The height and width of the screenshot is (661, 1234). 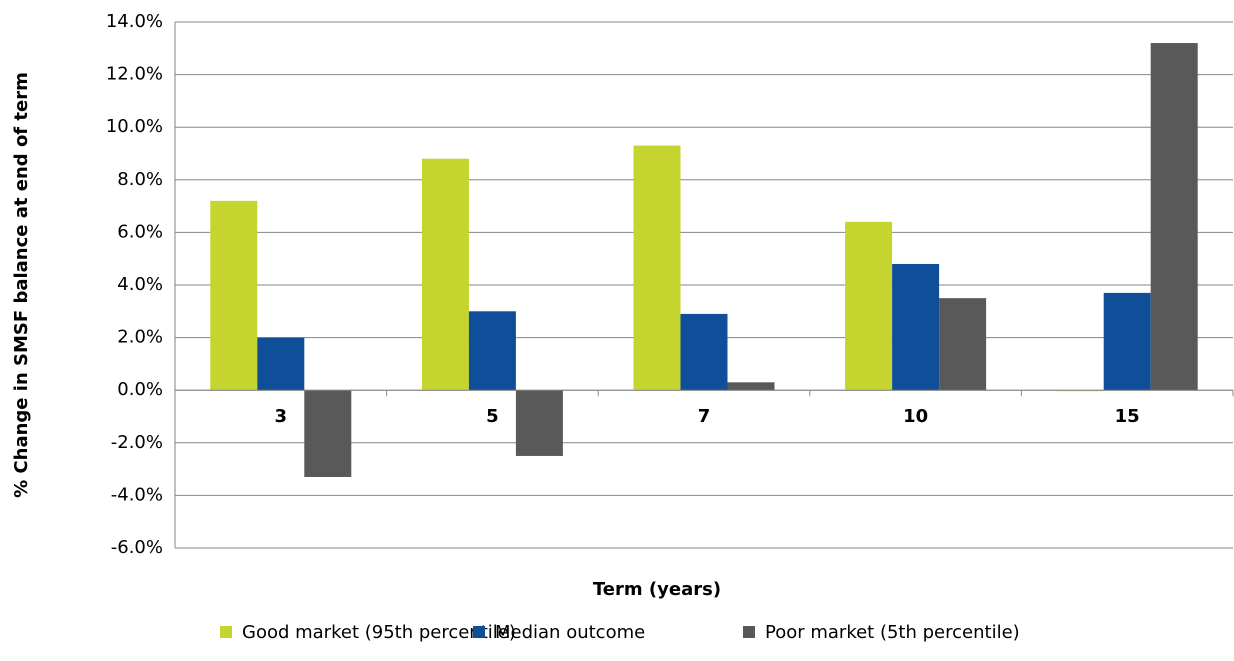 I want to click on y-tick-label: -2.0%, so click(x=137, y=442).